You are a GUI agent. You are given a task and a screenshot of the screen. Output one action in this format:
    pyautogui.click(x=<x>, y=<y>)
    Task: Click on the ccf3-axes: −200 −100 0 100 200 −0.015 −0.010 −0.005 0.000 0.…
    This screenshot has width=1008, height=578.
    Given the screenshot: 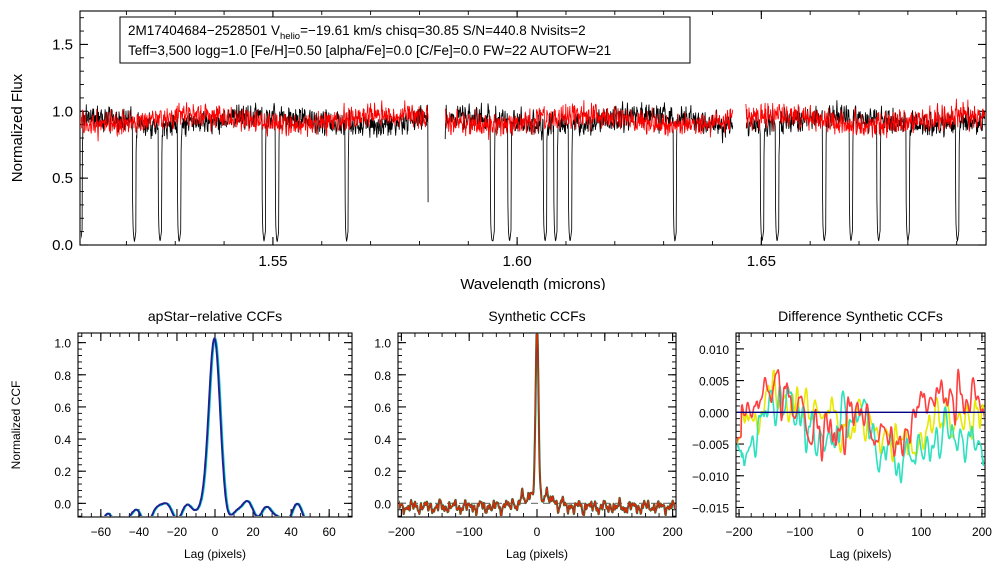 What is the action you would take?
    pyautogui.click(x=842, y=434)
    